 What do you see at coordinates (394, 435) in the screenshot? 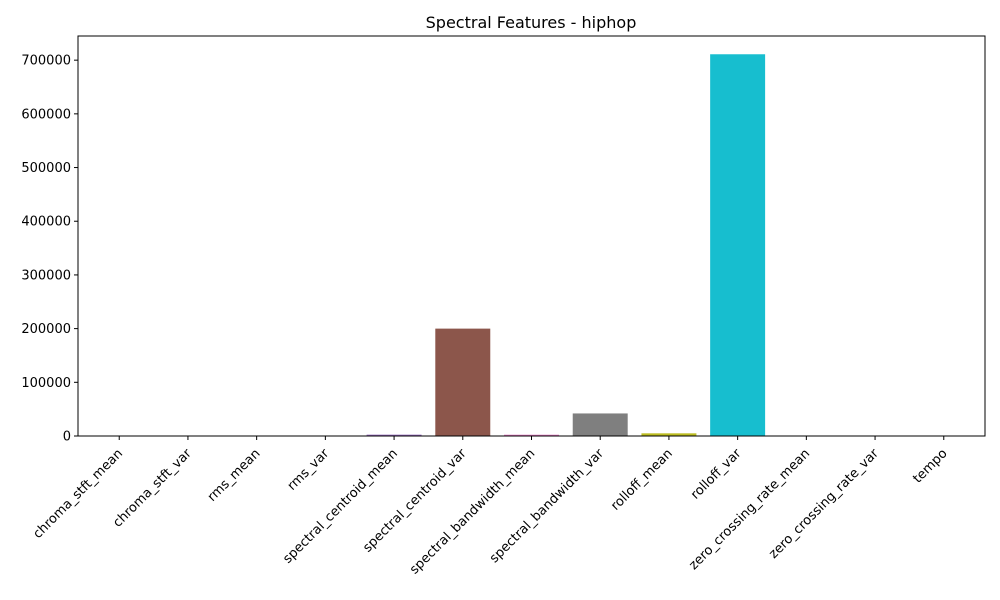
I see `bar-spectral-centroid-mean` at bounding box center [394, 435].